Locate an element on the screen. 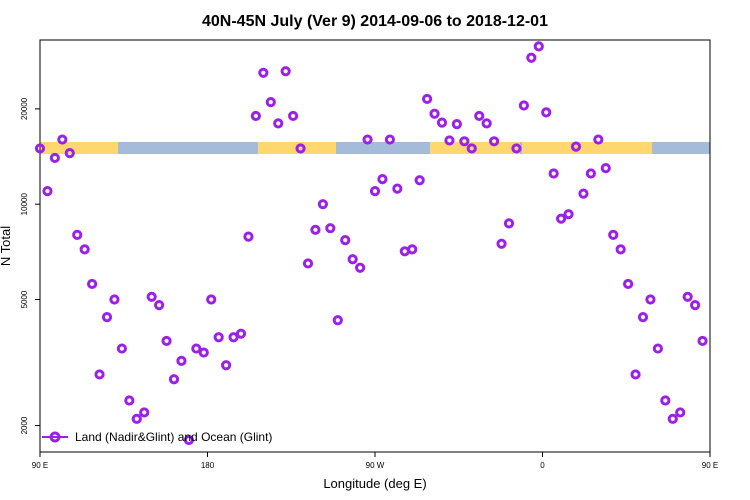 This screenshot has height=500, width=750. legend: Land (Nadir&Glint) and Ocean (Glint) is located at coordinates (157, 437).